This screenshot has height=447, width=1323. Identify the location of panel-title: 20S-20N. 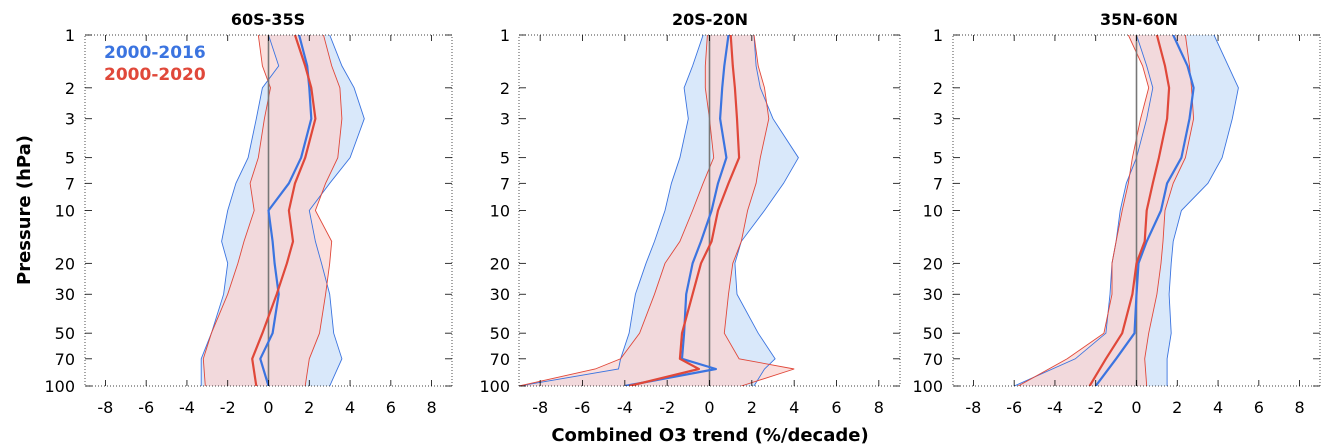
(710, 19).